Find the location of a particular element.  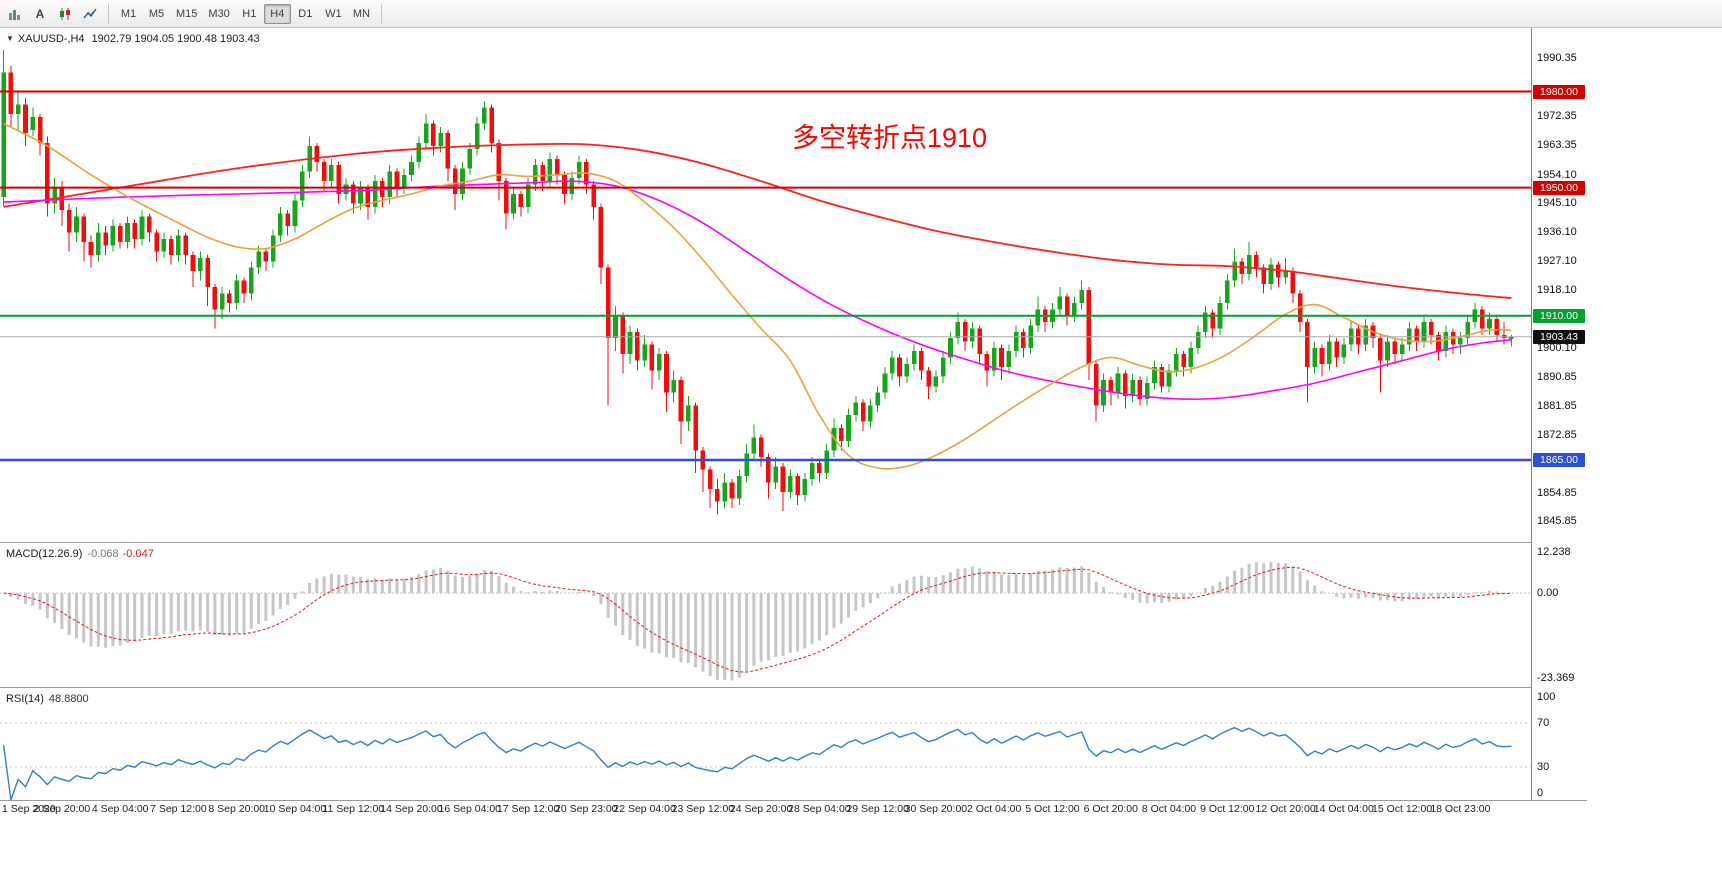

chevron-down-icon is located at coordinates (90, 13).